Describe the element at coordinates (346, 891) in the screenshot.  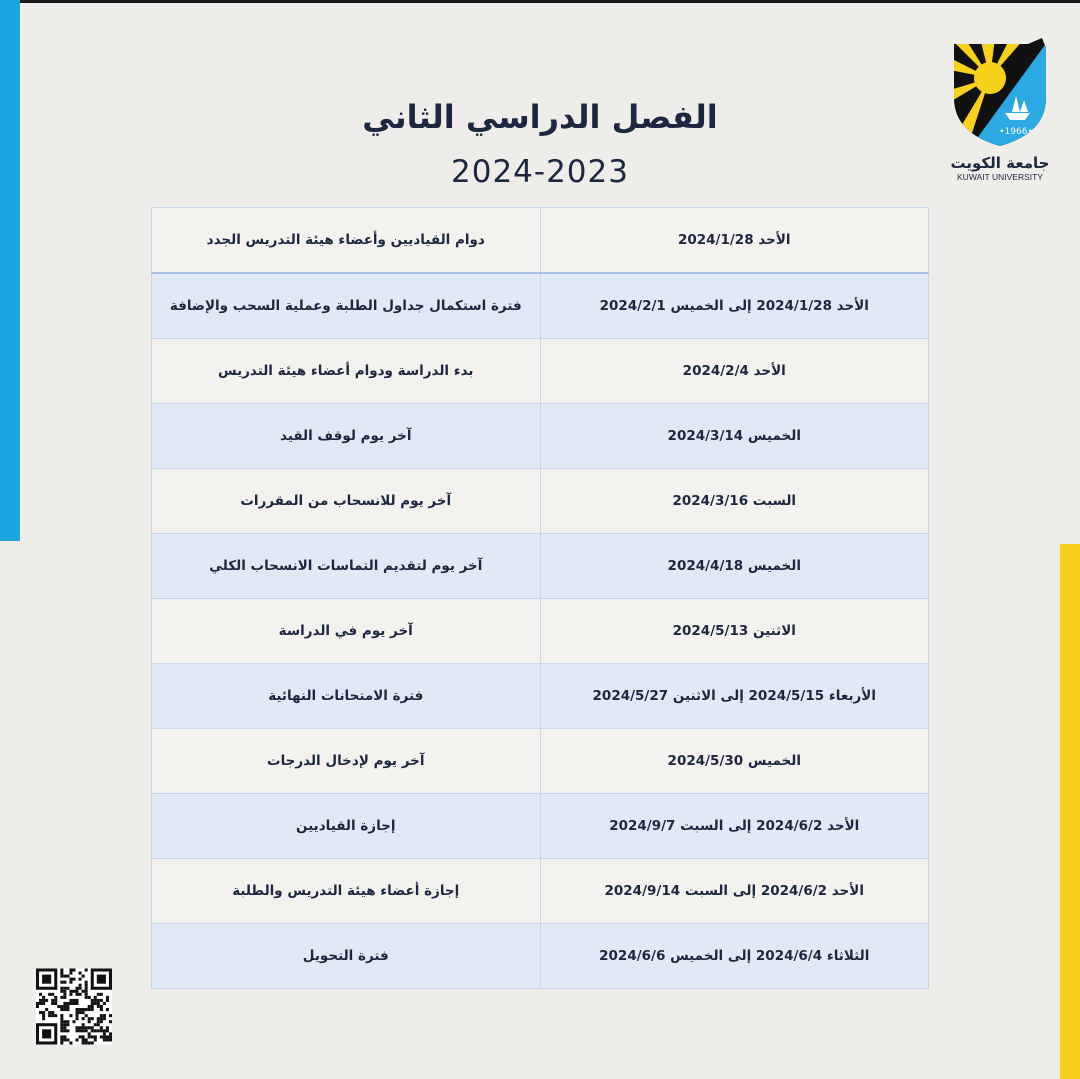
I see `event-cell: إجازة أعضاء هيئة التدريس والطلبة` at that location.